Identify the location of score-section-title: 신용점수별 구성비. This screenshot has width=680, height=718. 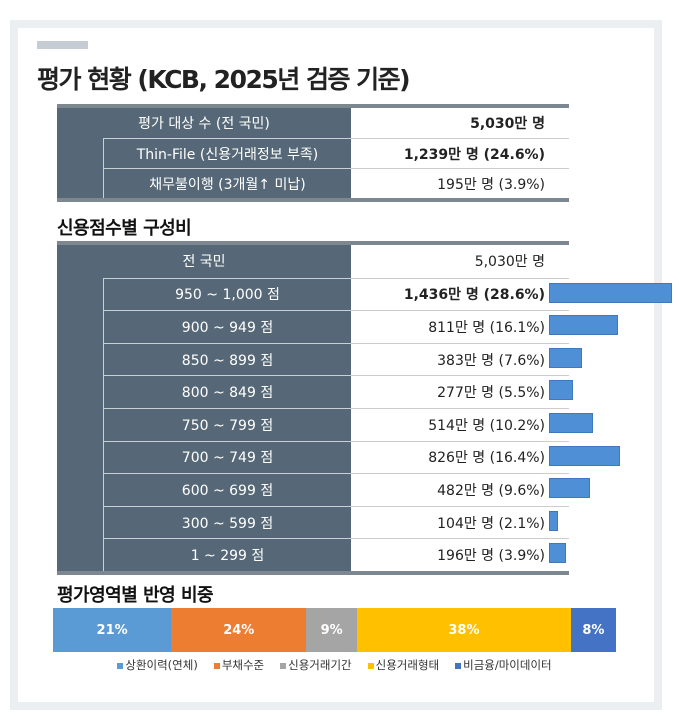
(124, 228).